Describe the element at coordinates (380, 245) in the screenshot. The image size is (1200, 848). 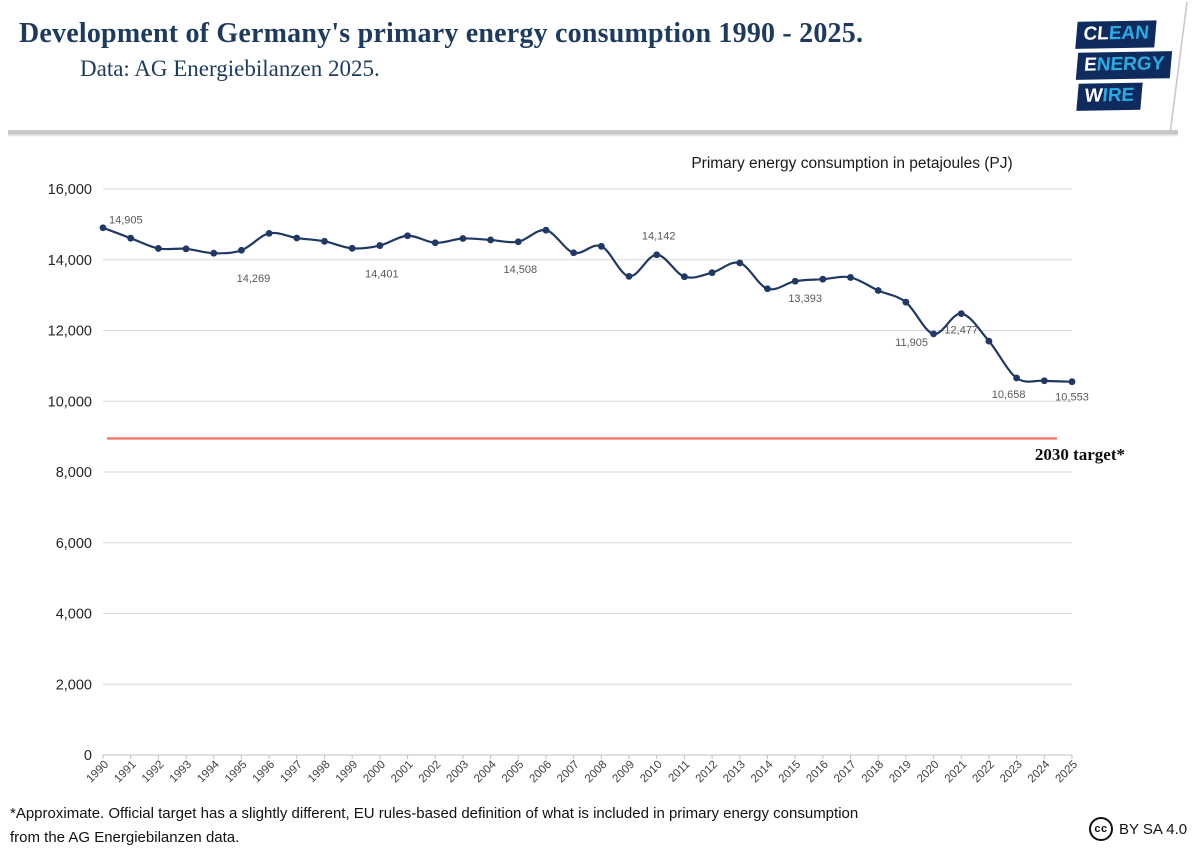
I see `data-point-2000` at that location.